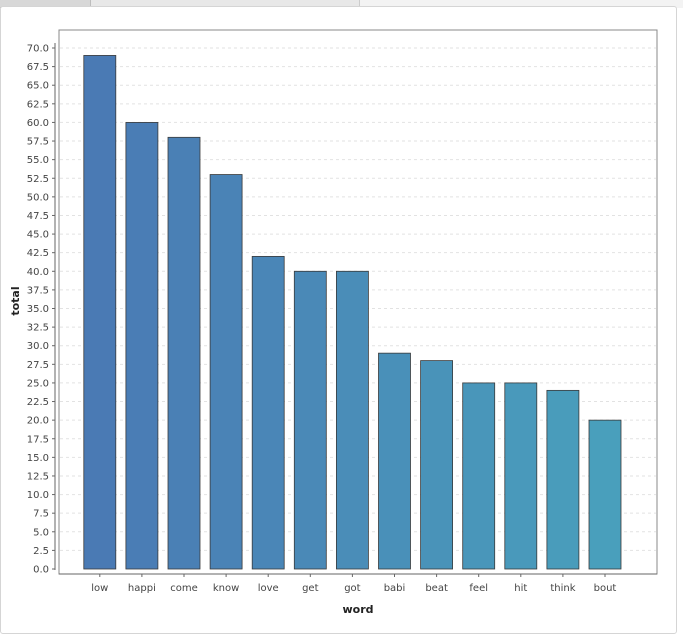 Image resolution: width=683 pixels, height=639 pixels. What do you see at coordinates (38, 160) in the screenshot?
I see `y-tick-label: 55.0` at bounding box center [38, 160].